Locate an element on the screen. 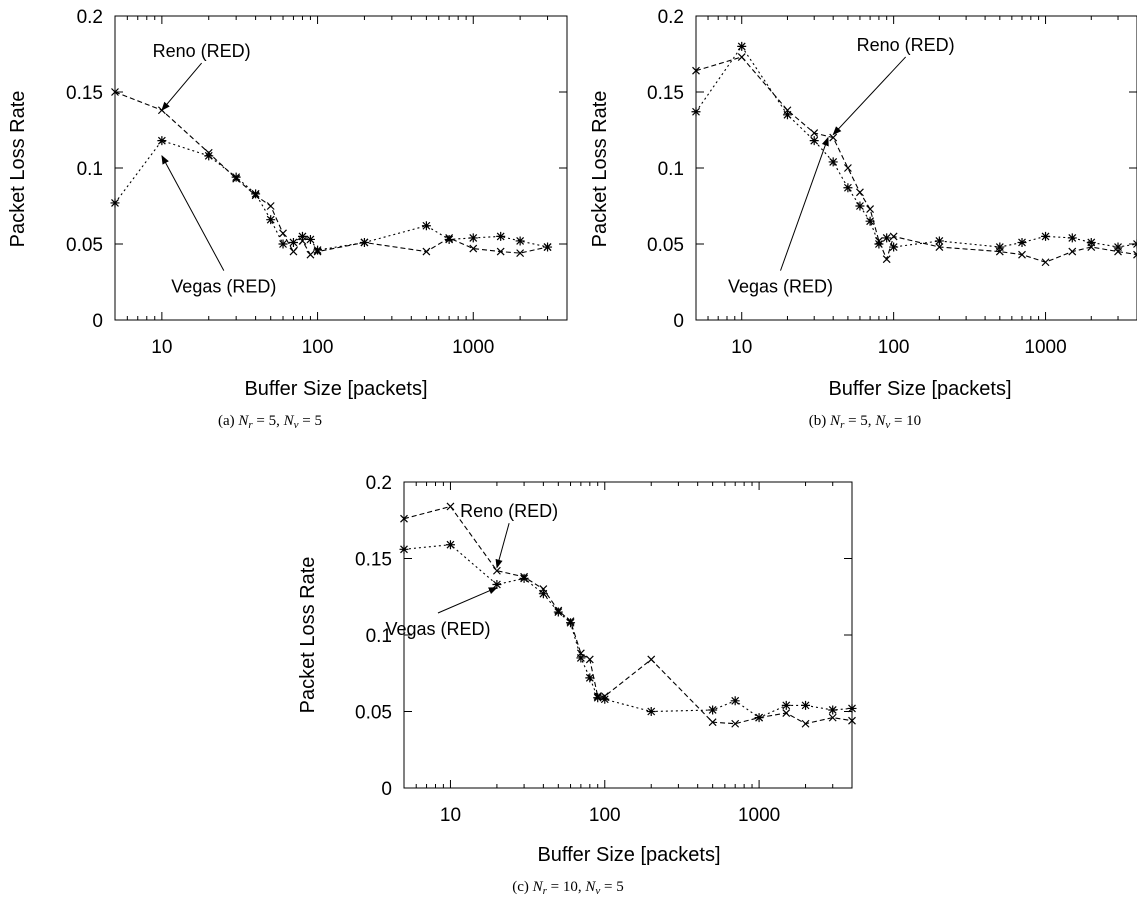 The image size is (1137, 903). caption-prefix: (a) is located at coordinates (228, 421).